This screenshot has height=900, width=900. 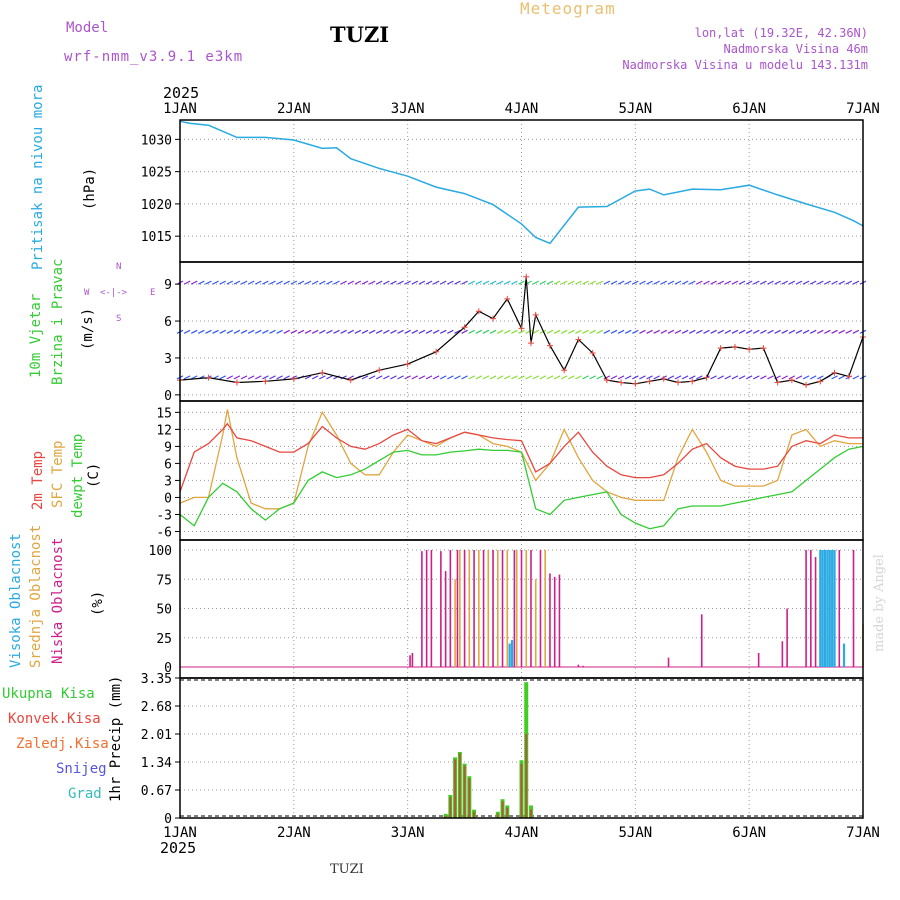 I want to click on y-tick-label: 2.68, so click(x=156, y=707).